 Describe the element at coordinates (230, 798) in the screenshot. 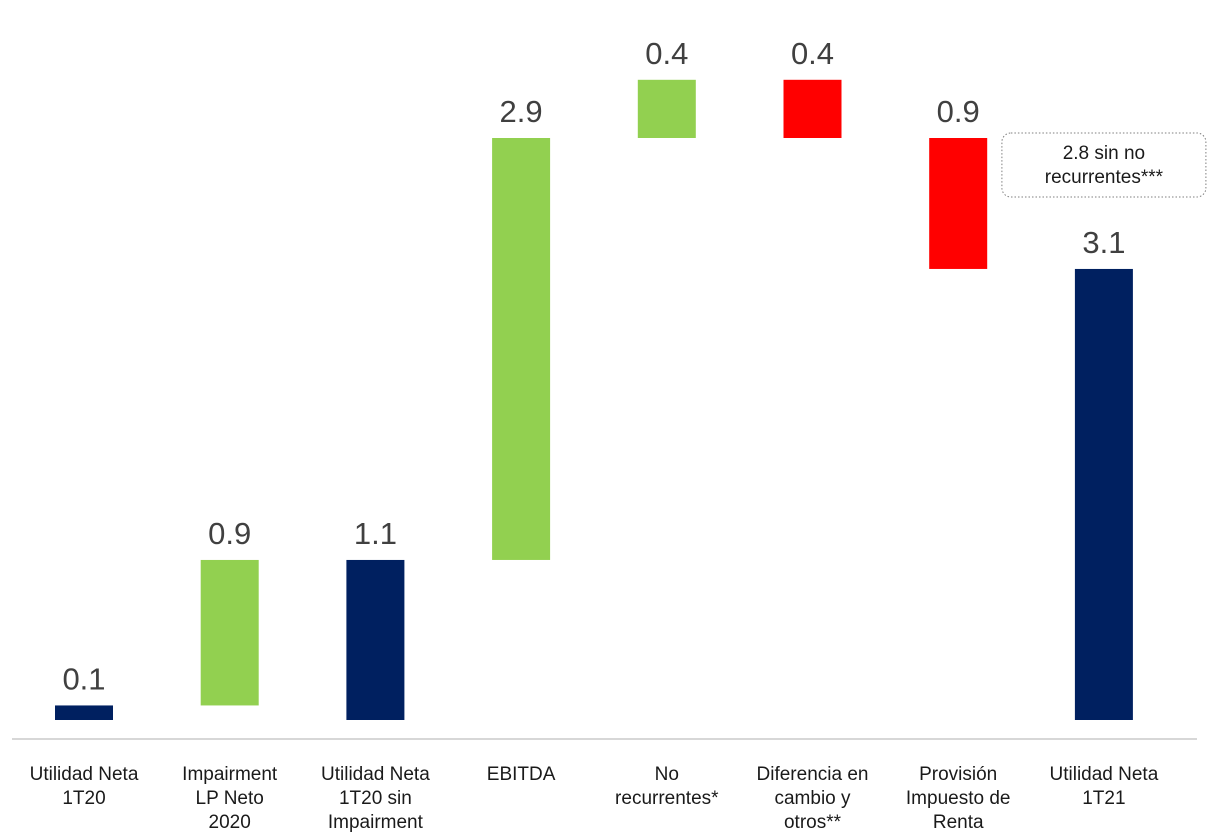

I see `category-label-2-line-2: LP Neto` at that location.